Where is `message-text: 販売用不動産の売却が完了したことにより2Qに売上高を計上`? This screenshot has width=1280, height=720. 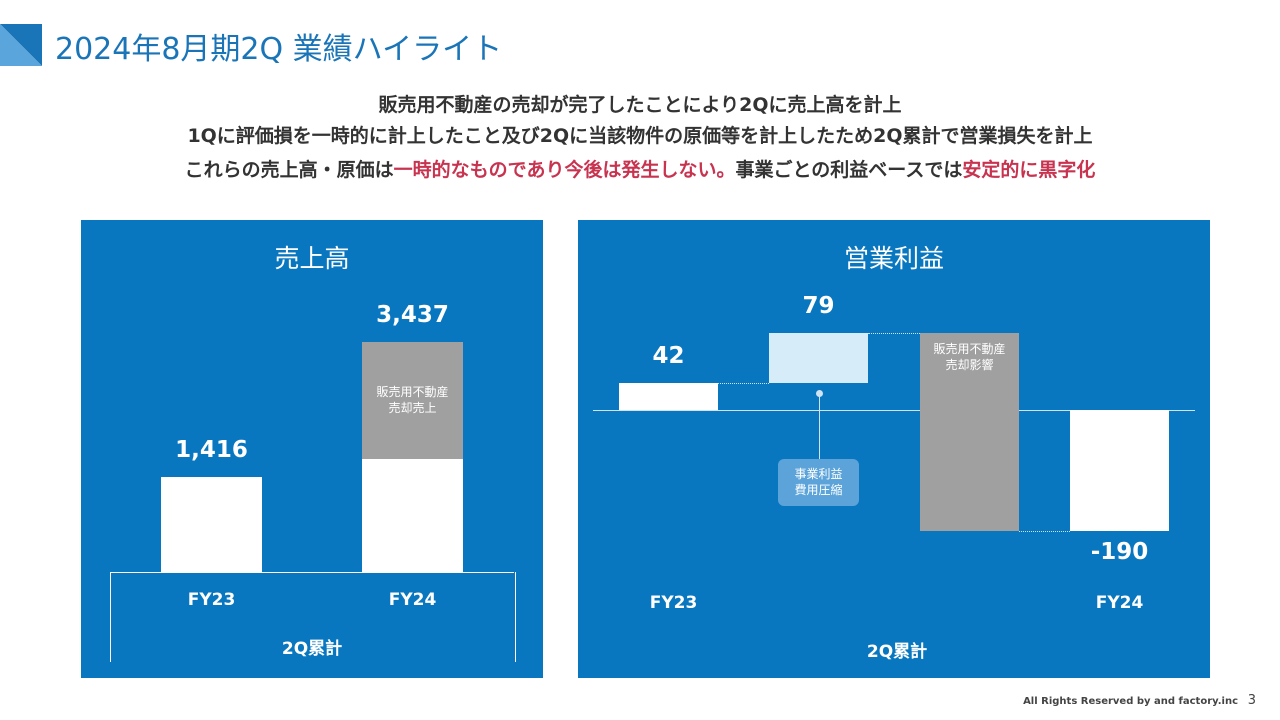 message-text: 販売用不動産の売却が完了したことにより2Qに売上高を計上 is located at coordinates (640, 105).